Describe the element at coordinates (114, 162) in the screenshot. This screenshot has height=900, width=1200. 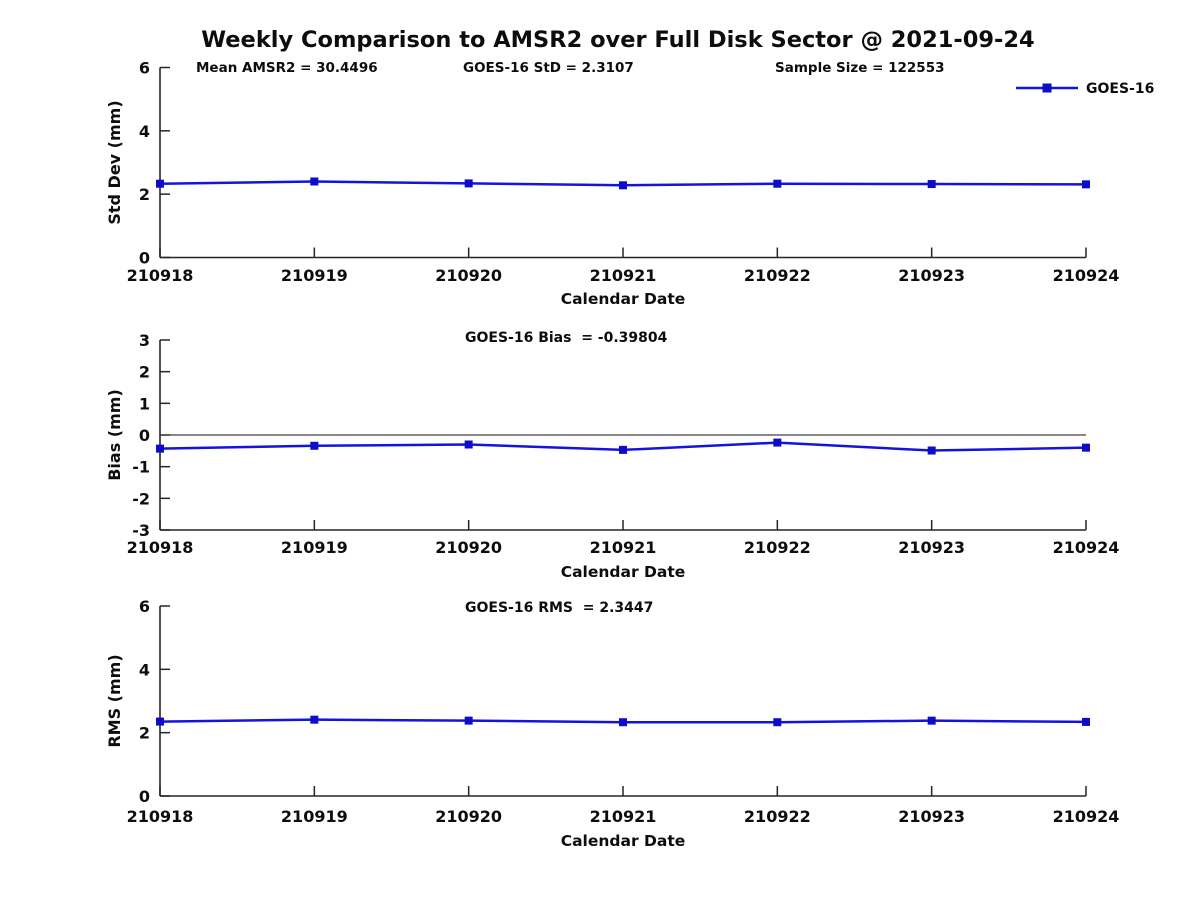
I see `std-dev-y-axis-label: Std Dev (mm)` at that location.